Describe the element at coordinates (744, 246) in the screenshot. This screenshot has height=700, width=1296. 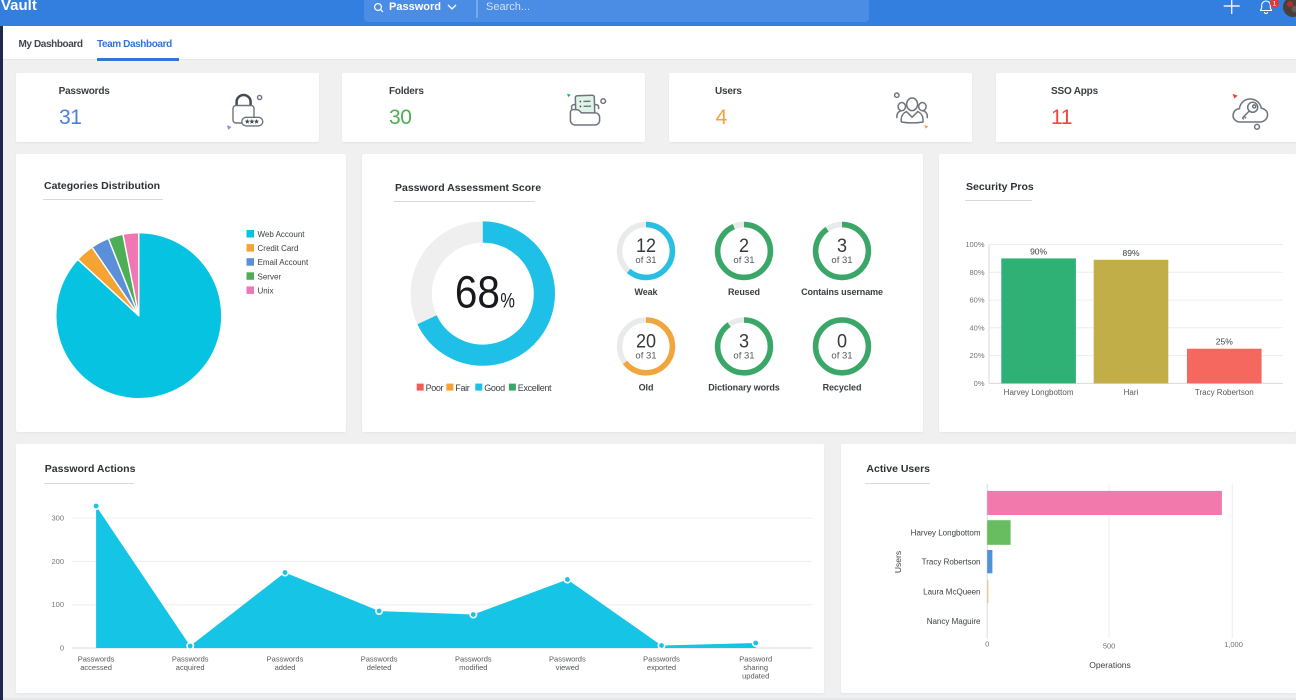
I see `svg-text: 2` at that location.